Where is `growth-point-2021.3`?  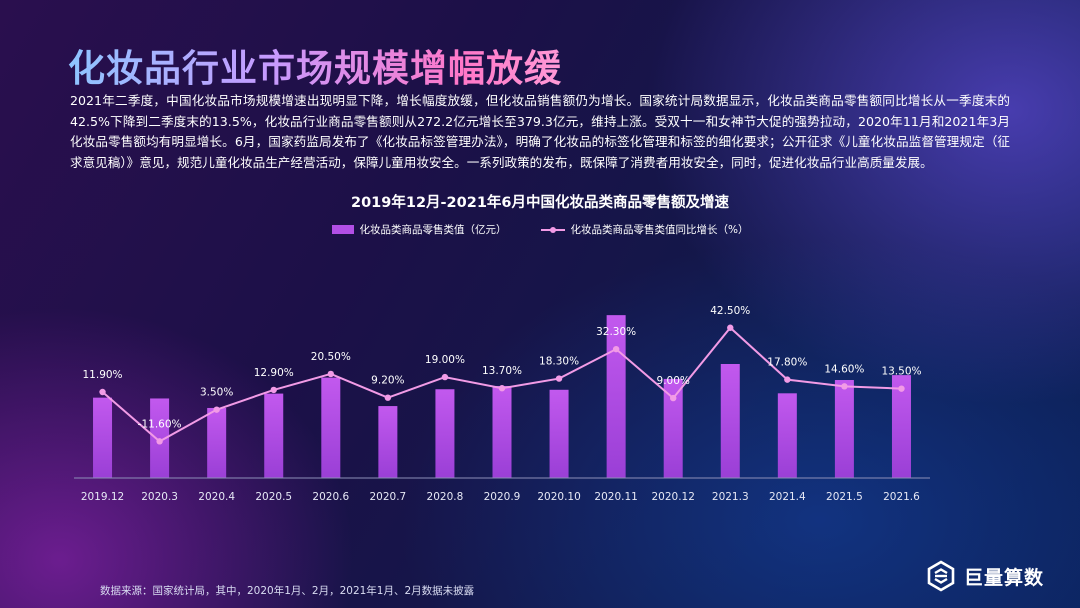
growth-point-2021.3 is located at coordinates (730, 327).